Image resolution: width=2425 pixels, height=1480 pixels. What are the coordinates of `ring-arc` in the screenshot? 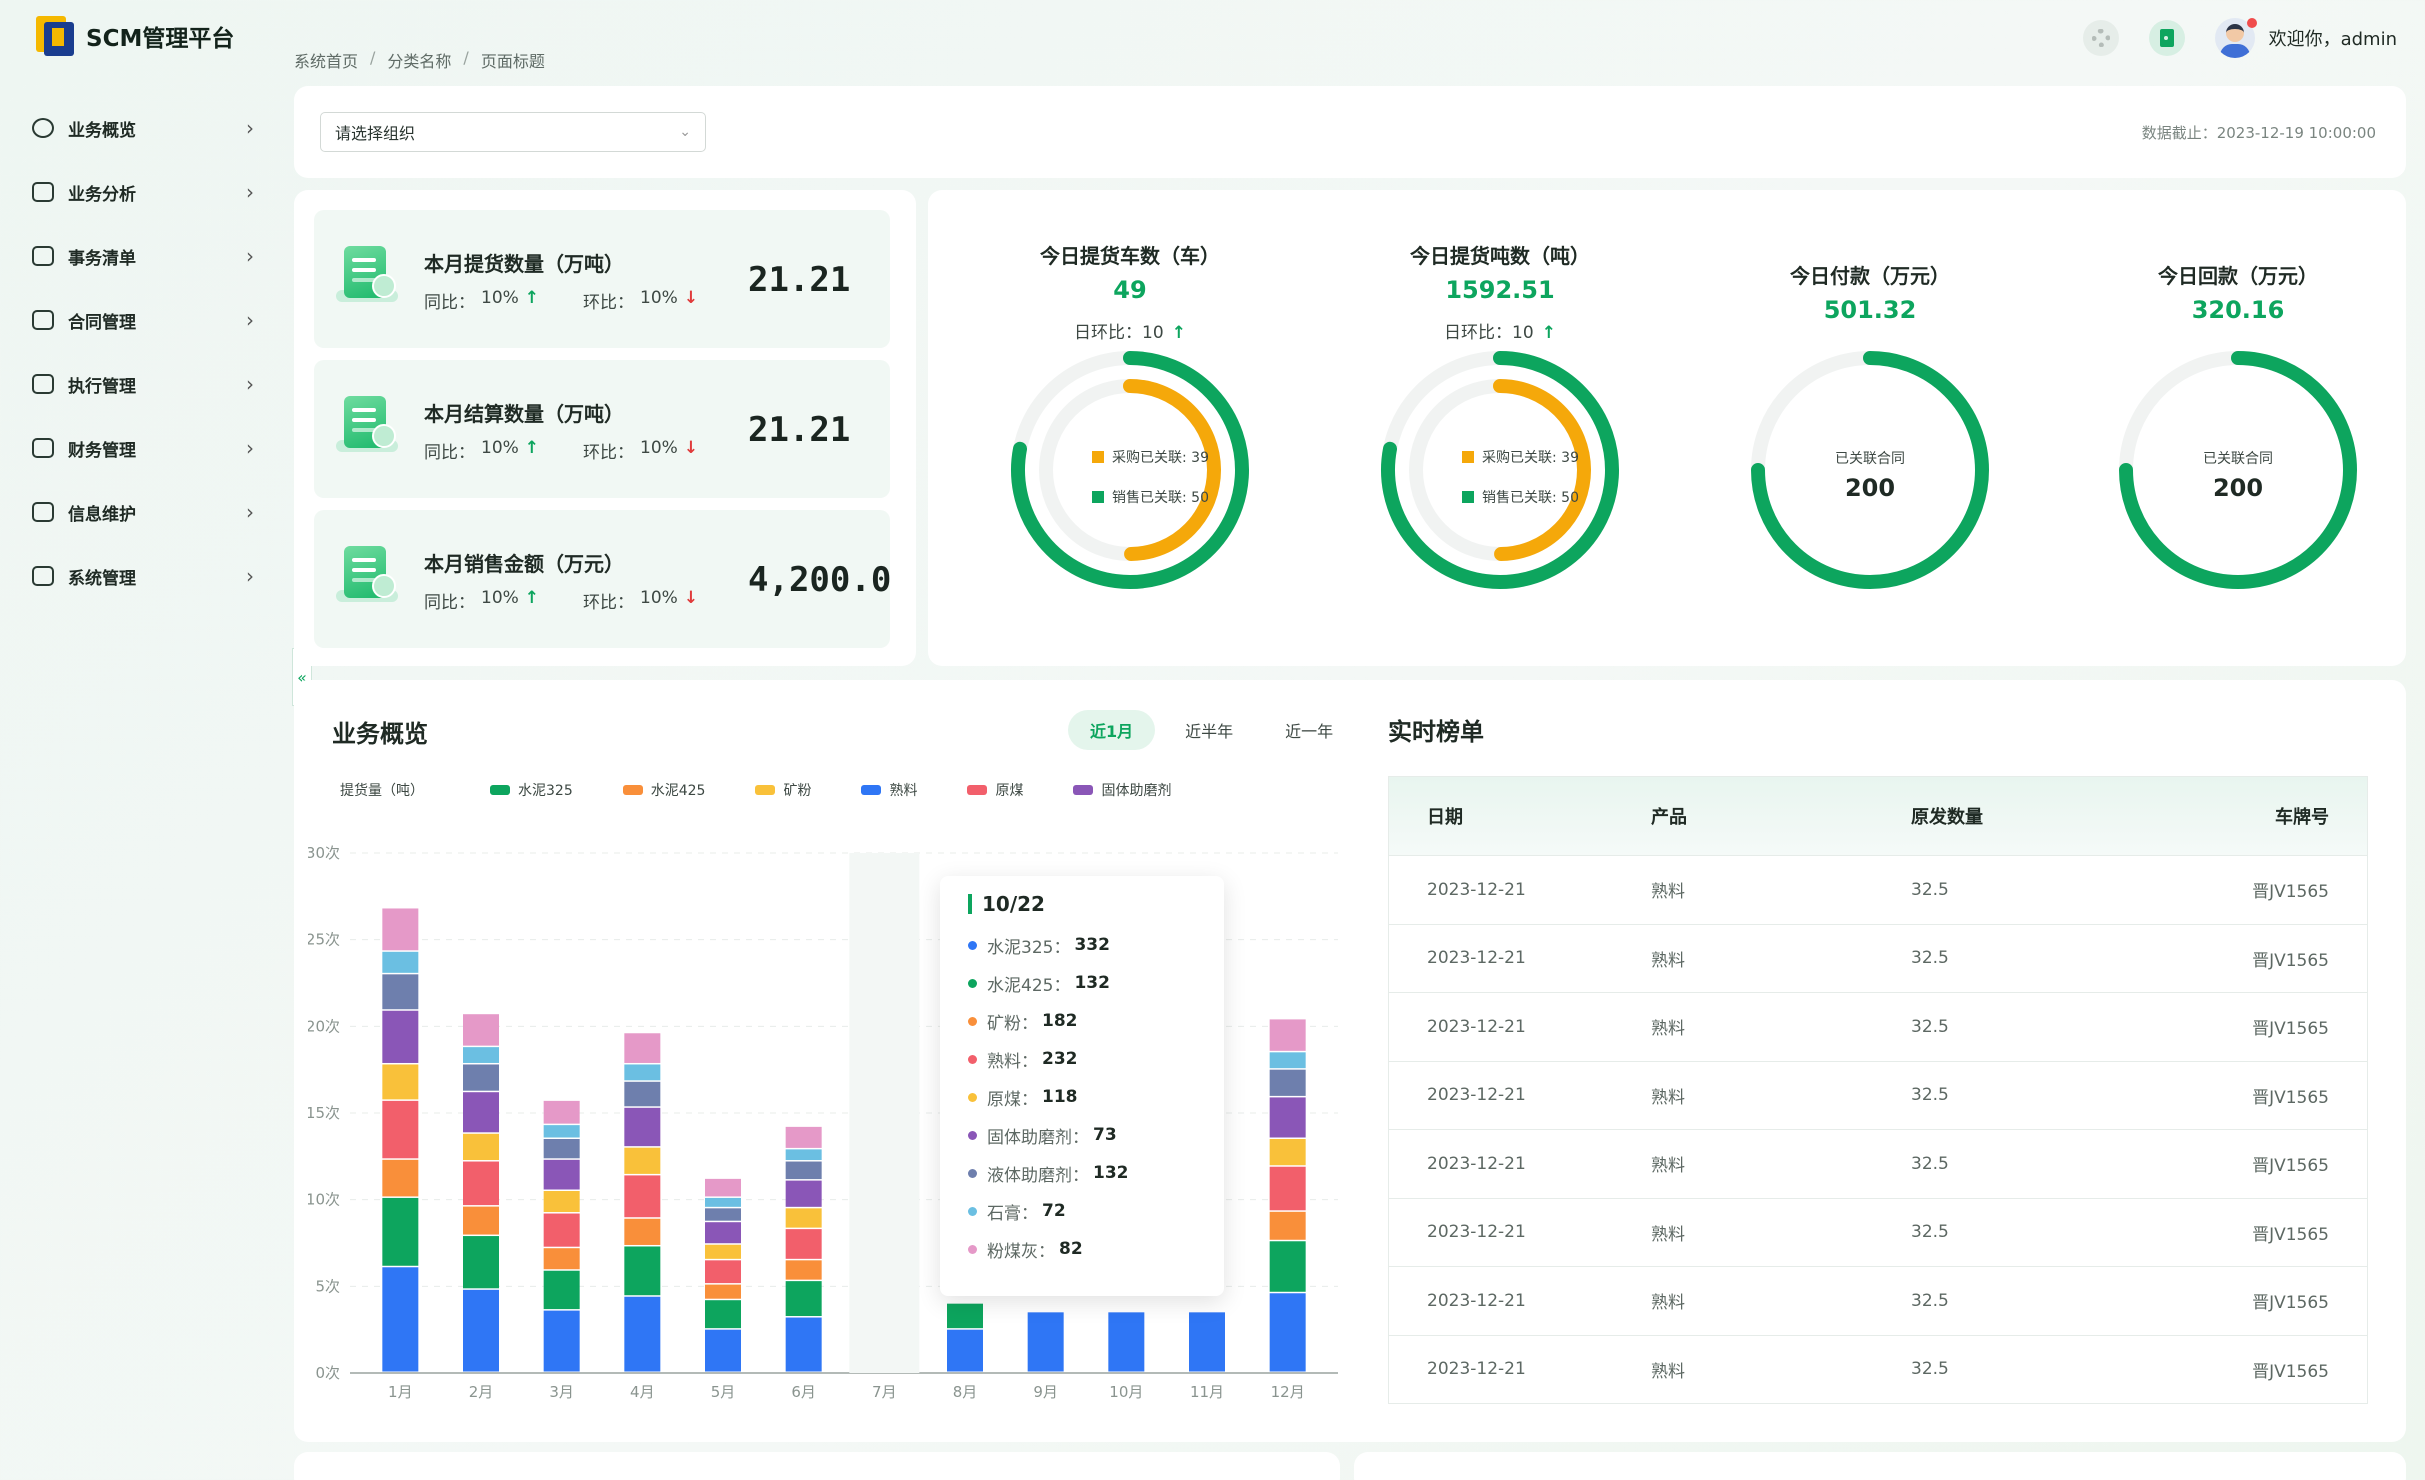 It's located at (2238, 470).